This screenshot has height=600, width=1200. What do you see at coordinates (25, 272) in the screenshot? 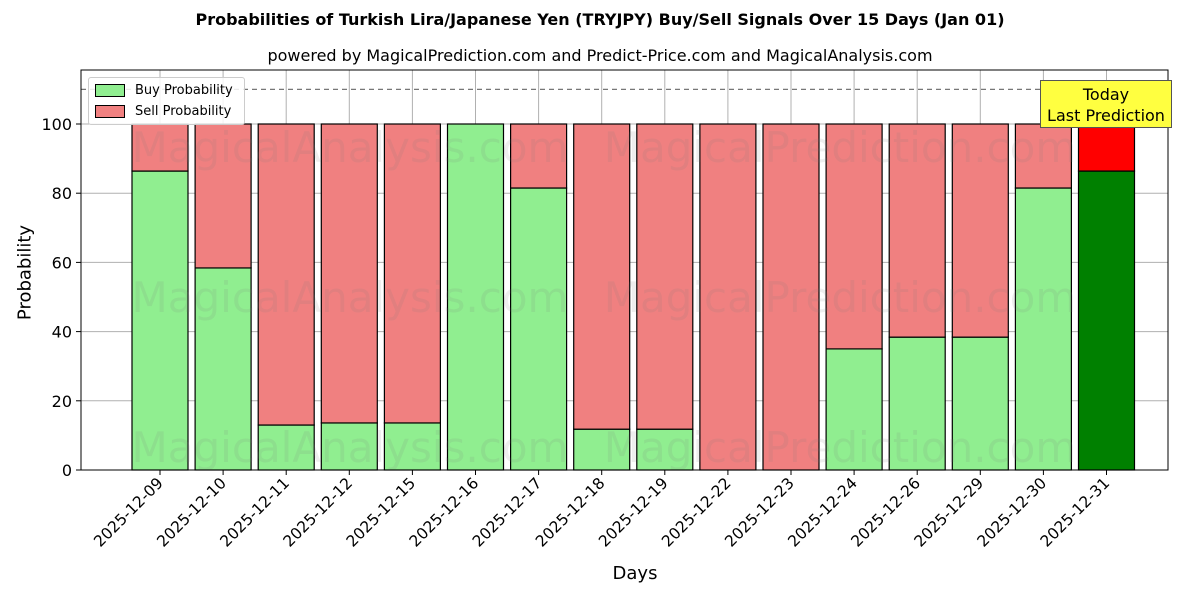
I see `y-axis-label: Probability` at bounding box center [25, 272].